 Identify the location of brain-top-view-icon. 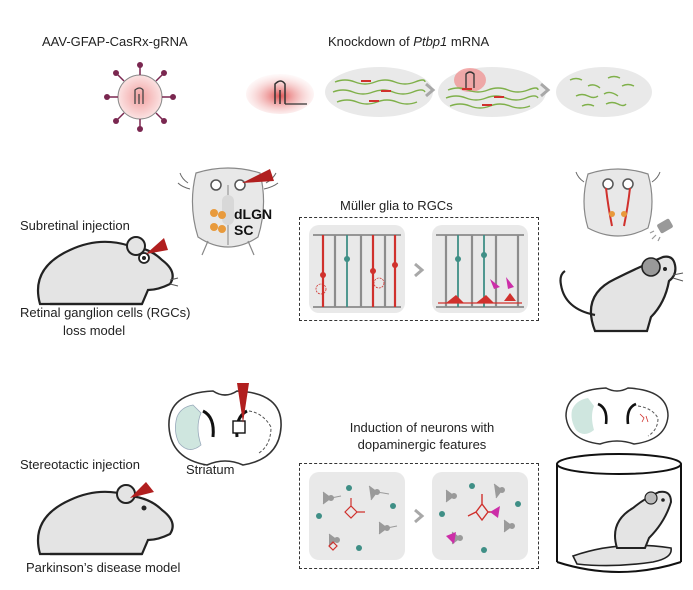
(228, 211).